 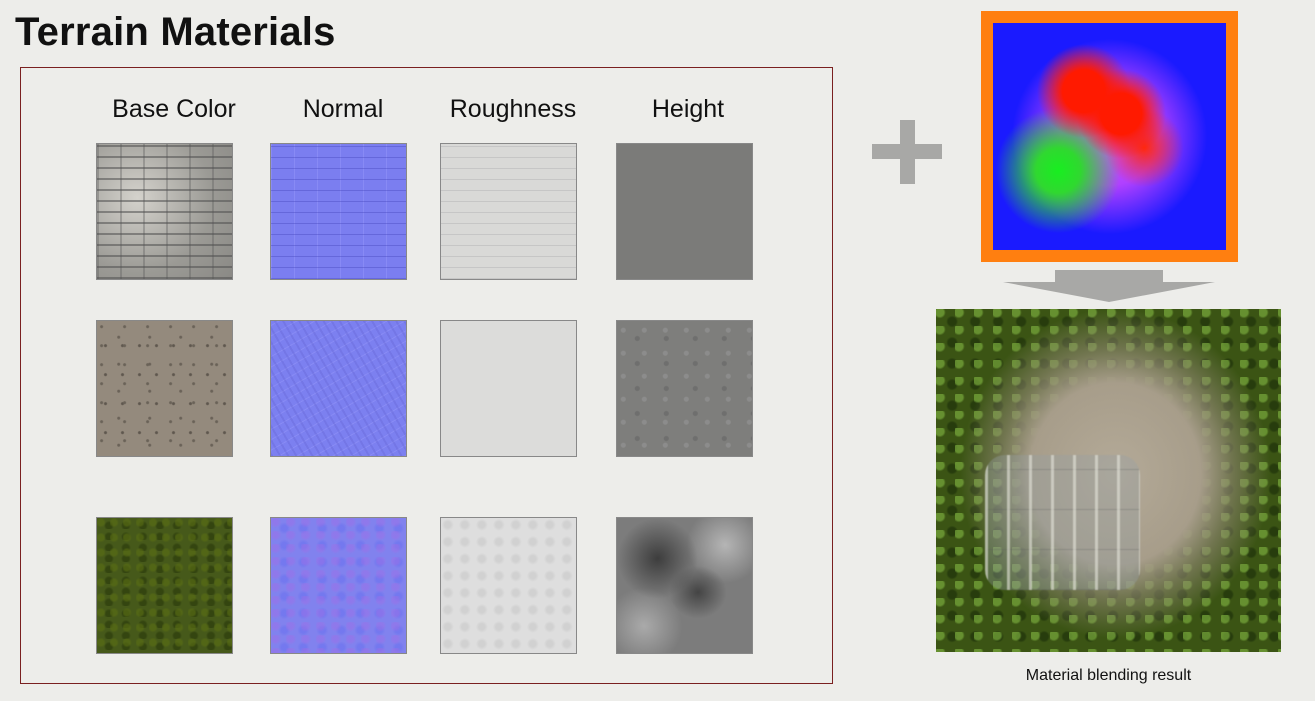 What do you see at coordinates (338, 585) in the screenshot?
I see `grass-normal-texture` at bounding box center [338, 585].